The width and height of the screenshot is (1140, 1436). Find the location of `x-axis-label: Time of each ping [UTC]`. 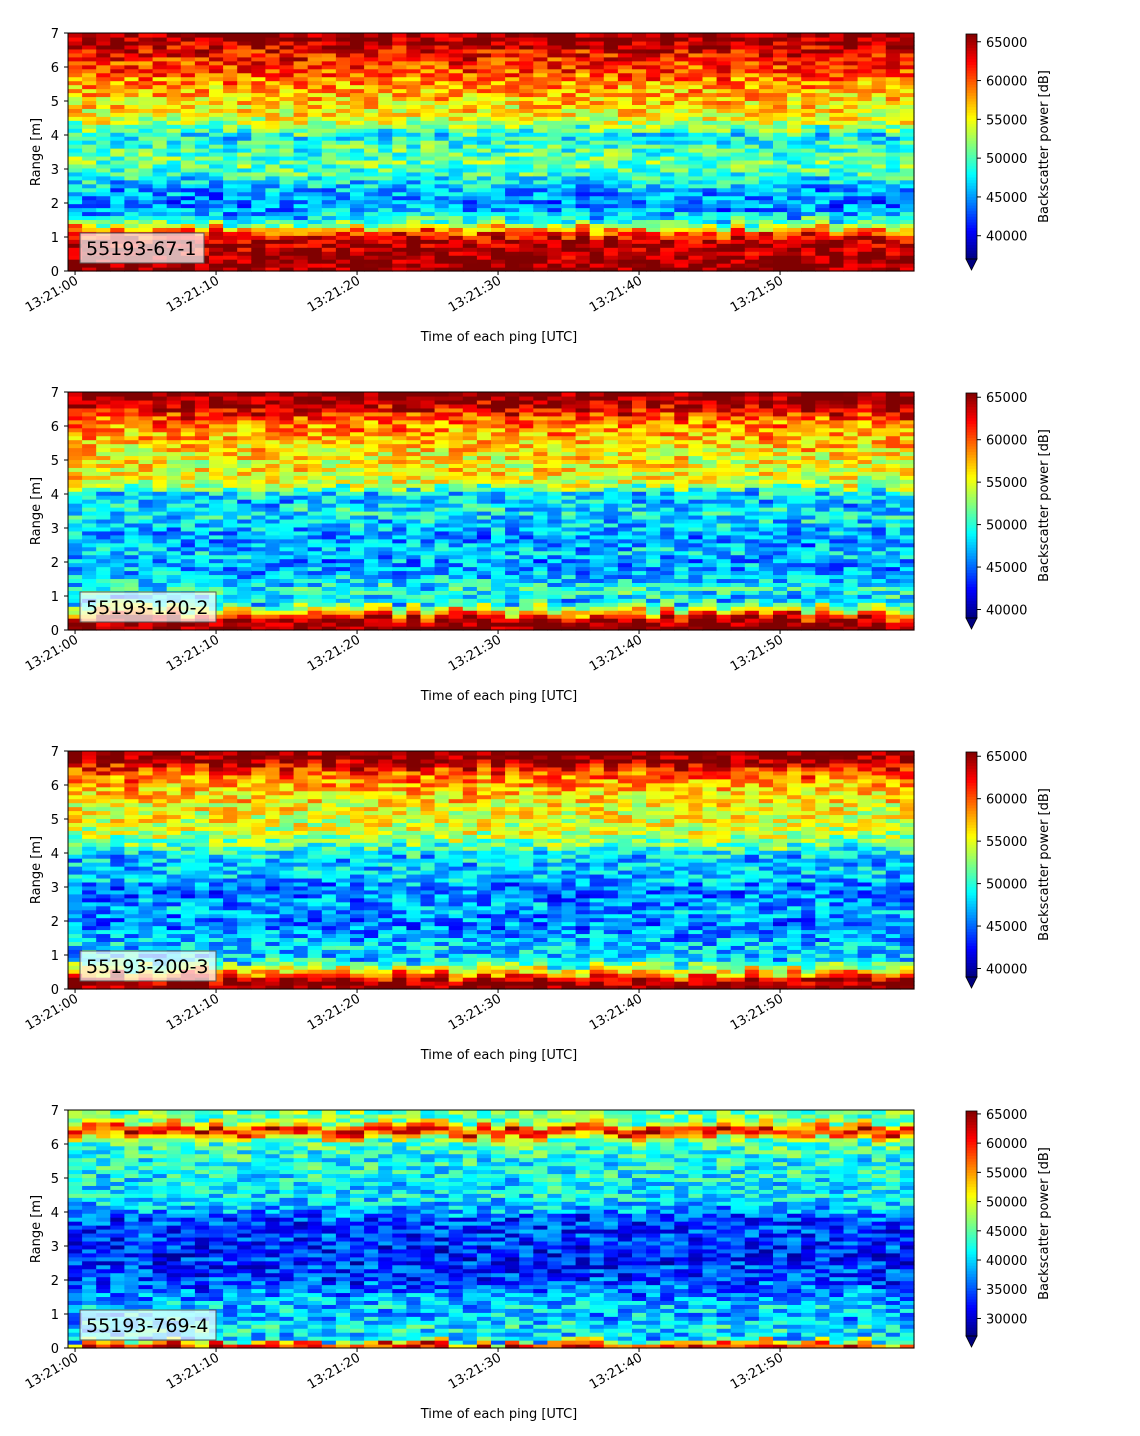

x-axis-label: Time of each ping [UTC] is located at coordinates (499, 337).